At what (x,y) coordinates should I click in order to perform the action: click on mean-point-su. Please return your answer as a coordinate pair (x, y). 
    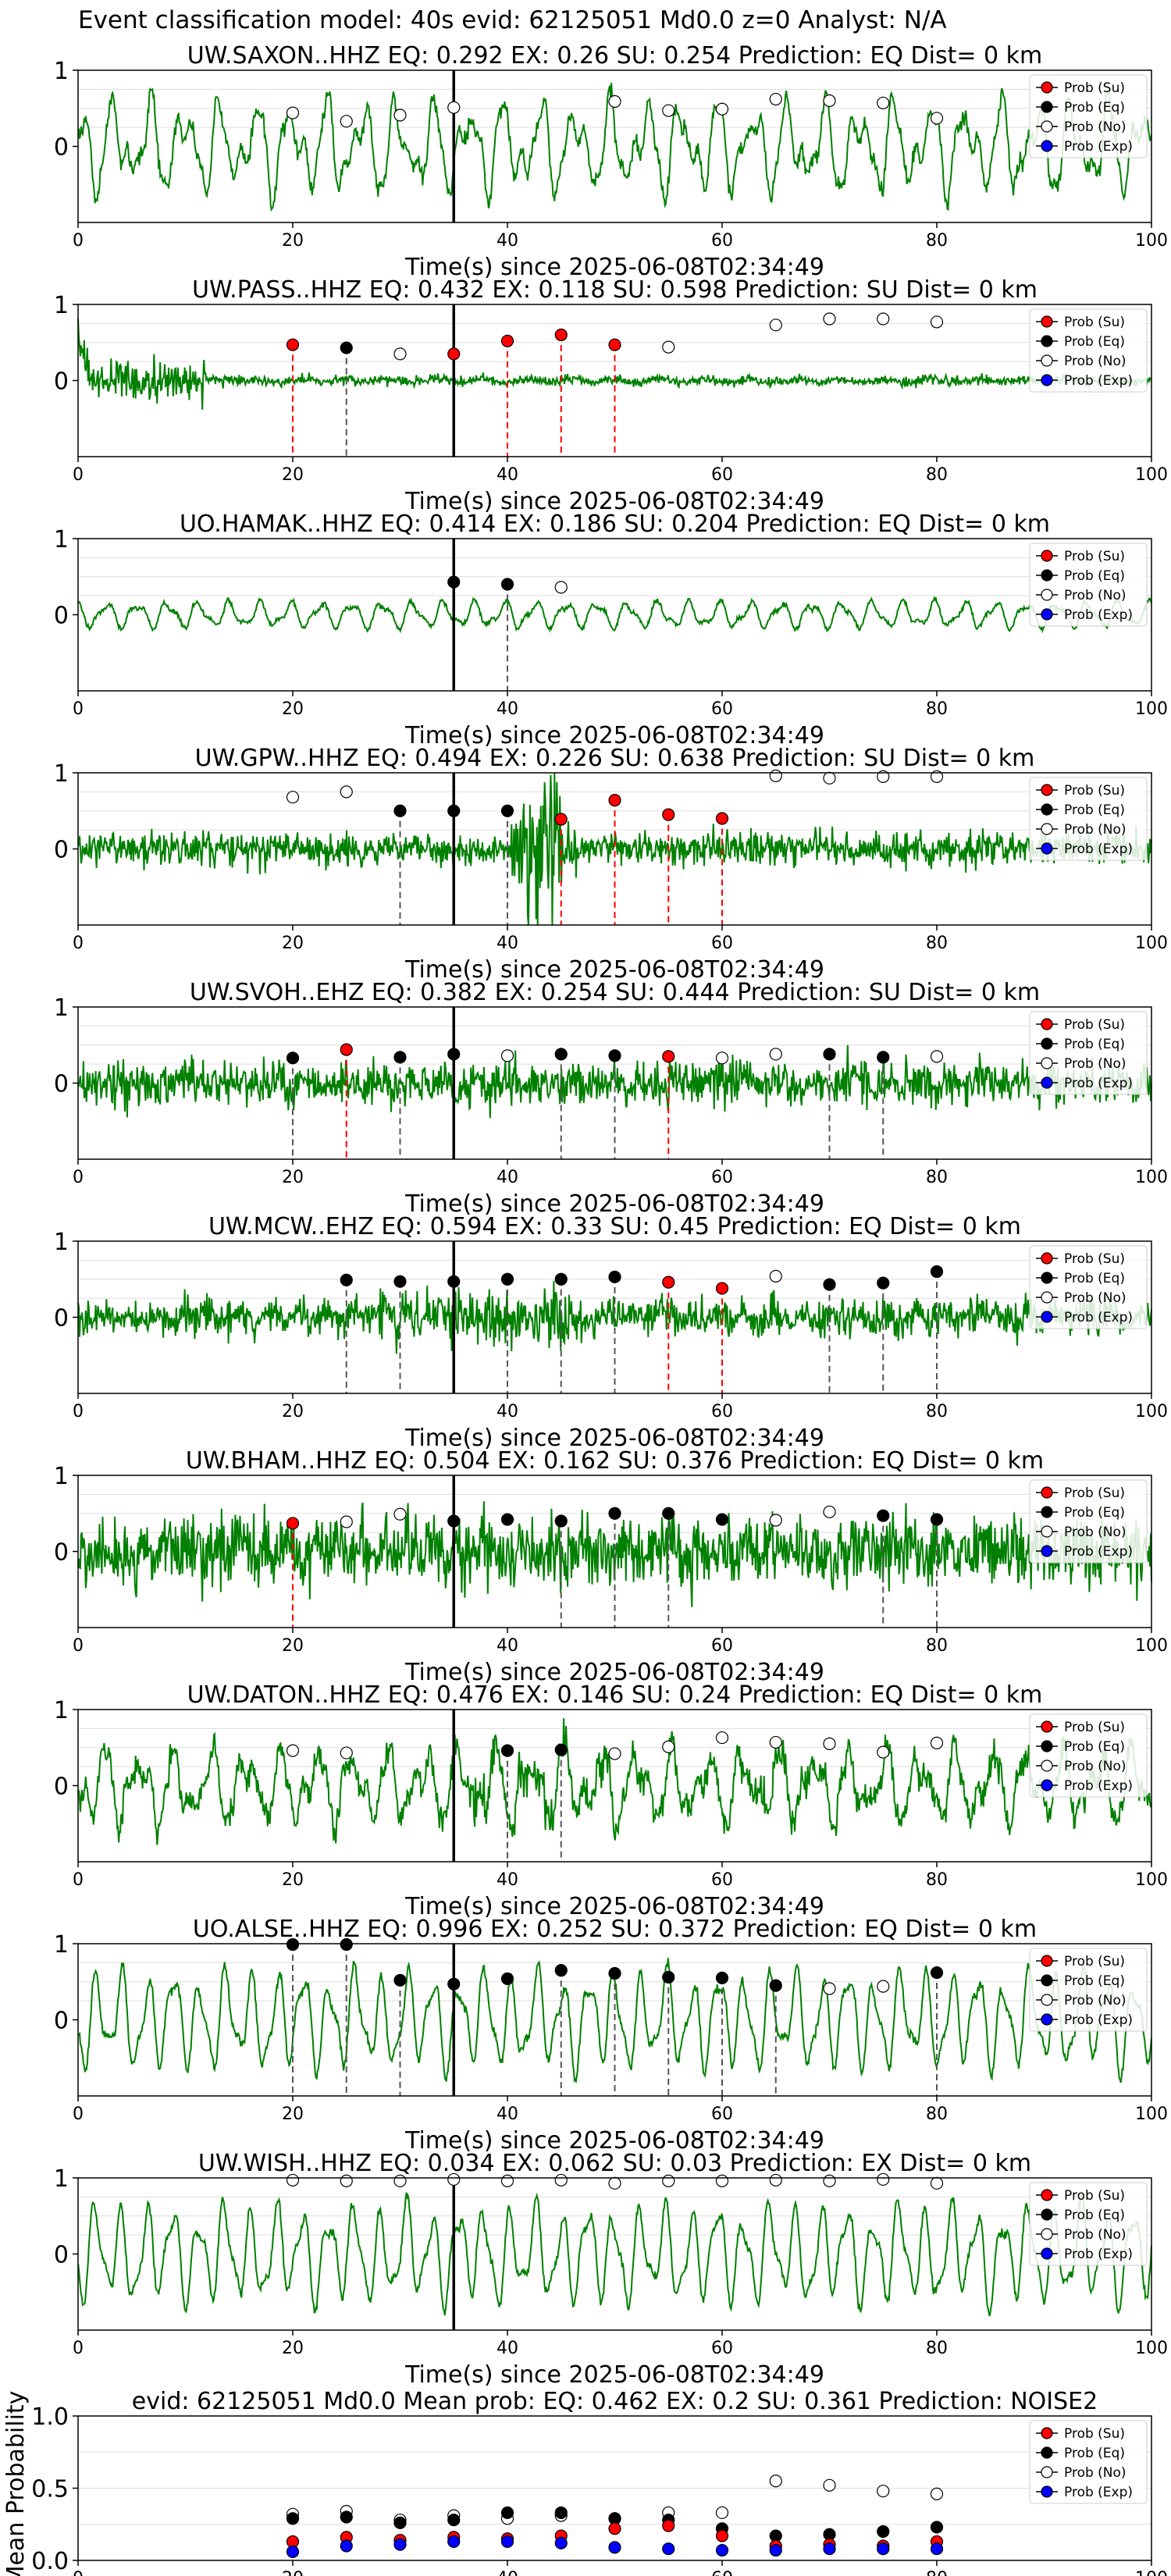
    Looking at the image, I should click on (614, 2528).